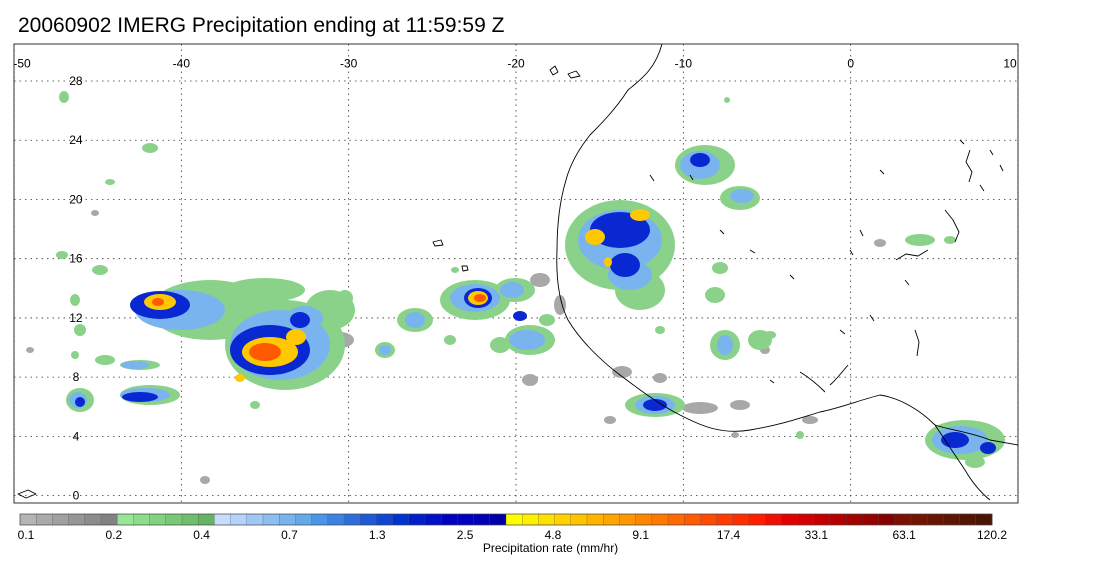 This screenshot has height=571, width=1101. What do you see at coordinates (76, 377) in the screenshot?
I see `latitude-label: 8` at bounding box center [76, 377].